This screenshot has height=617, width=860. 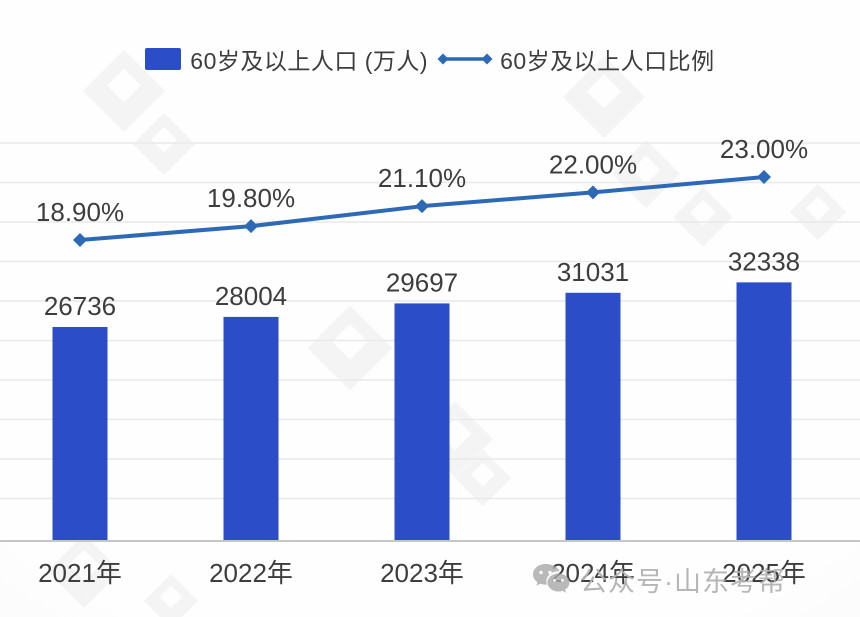 What do you see at coordinates (80, 306) in the screenshot?
I see `bar-value-label: 26736` at bounding box center [80, 306].